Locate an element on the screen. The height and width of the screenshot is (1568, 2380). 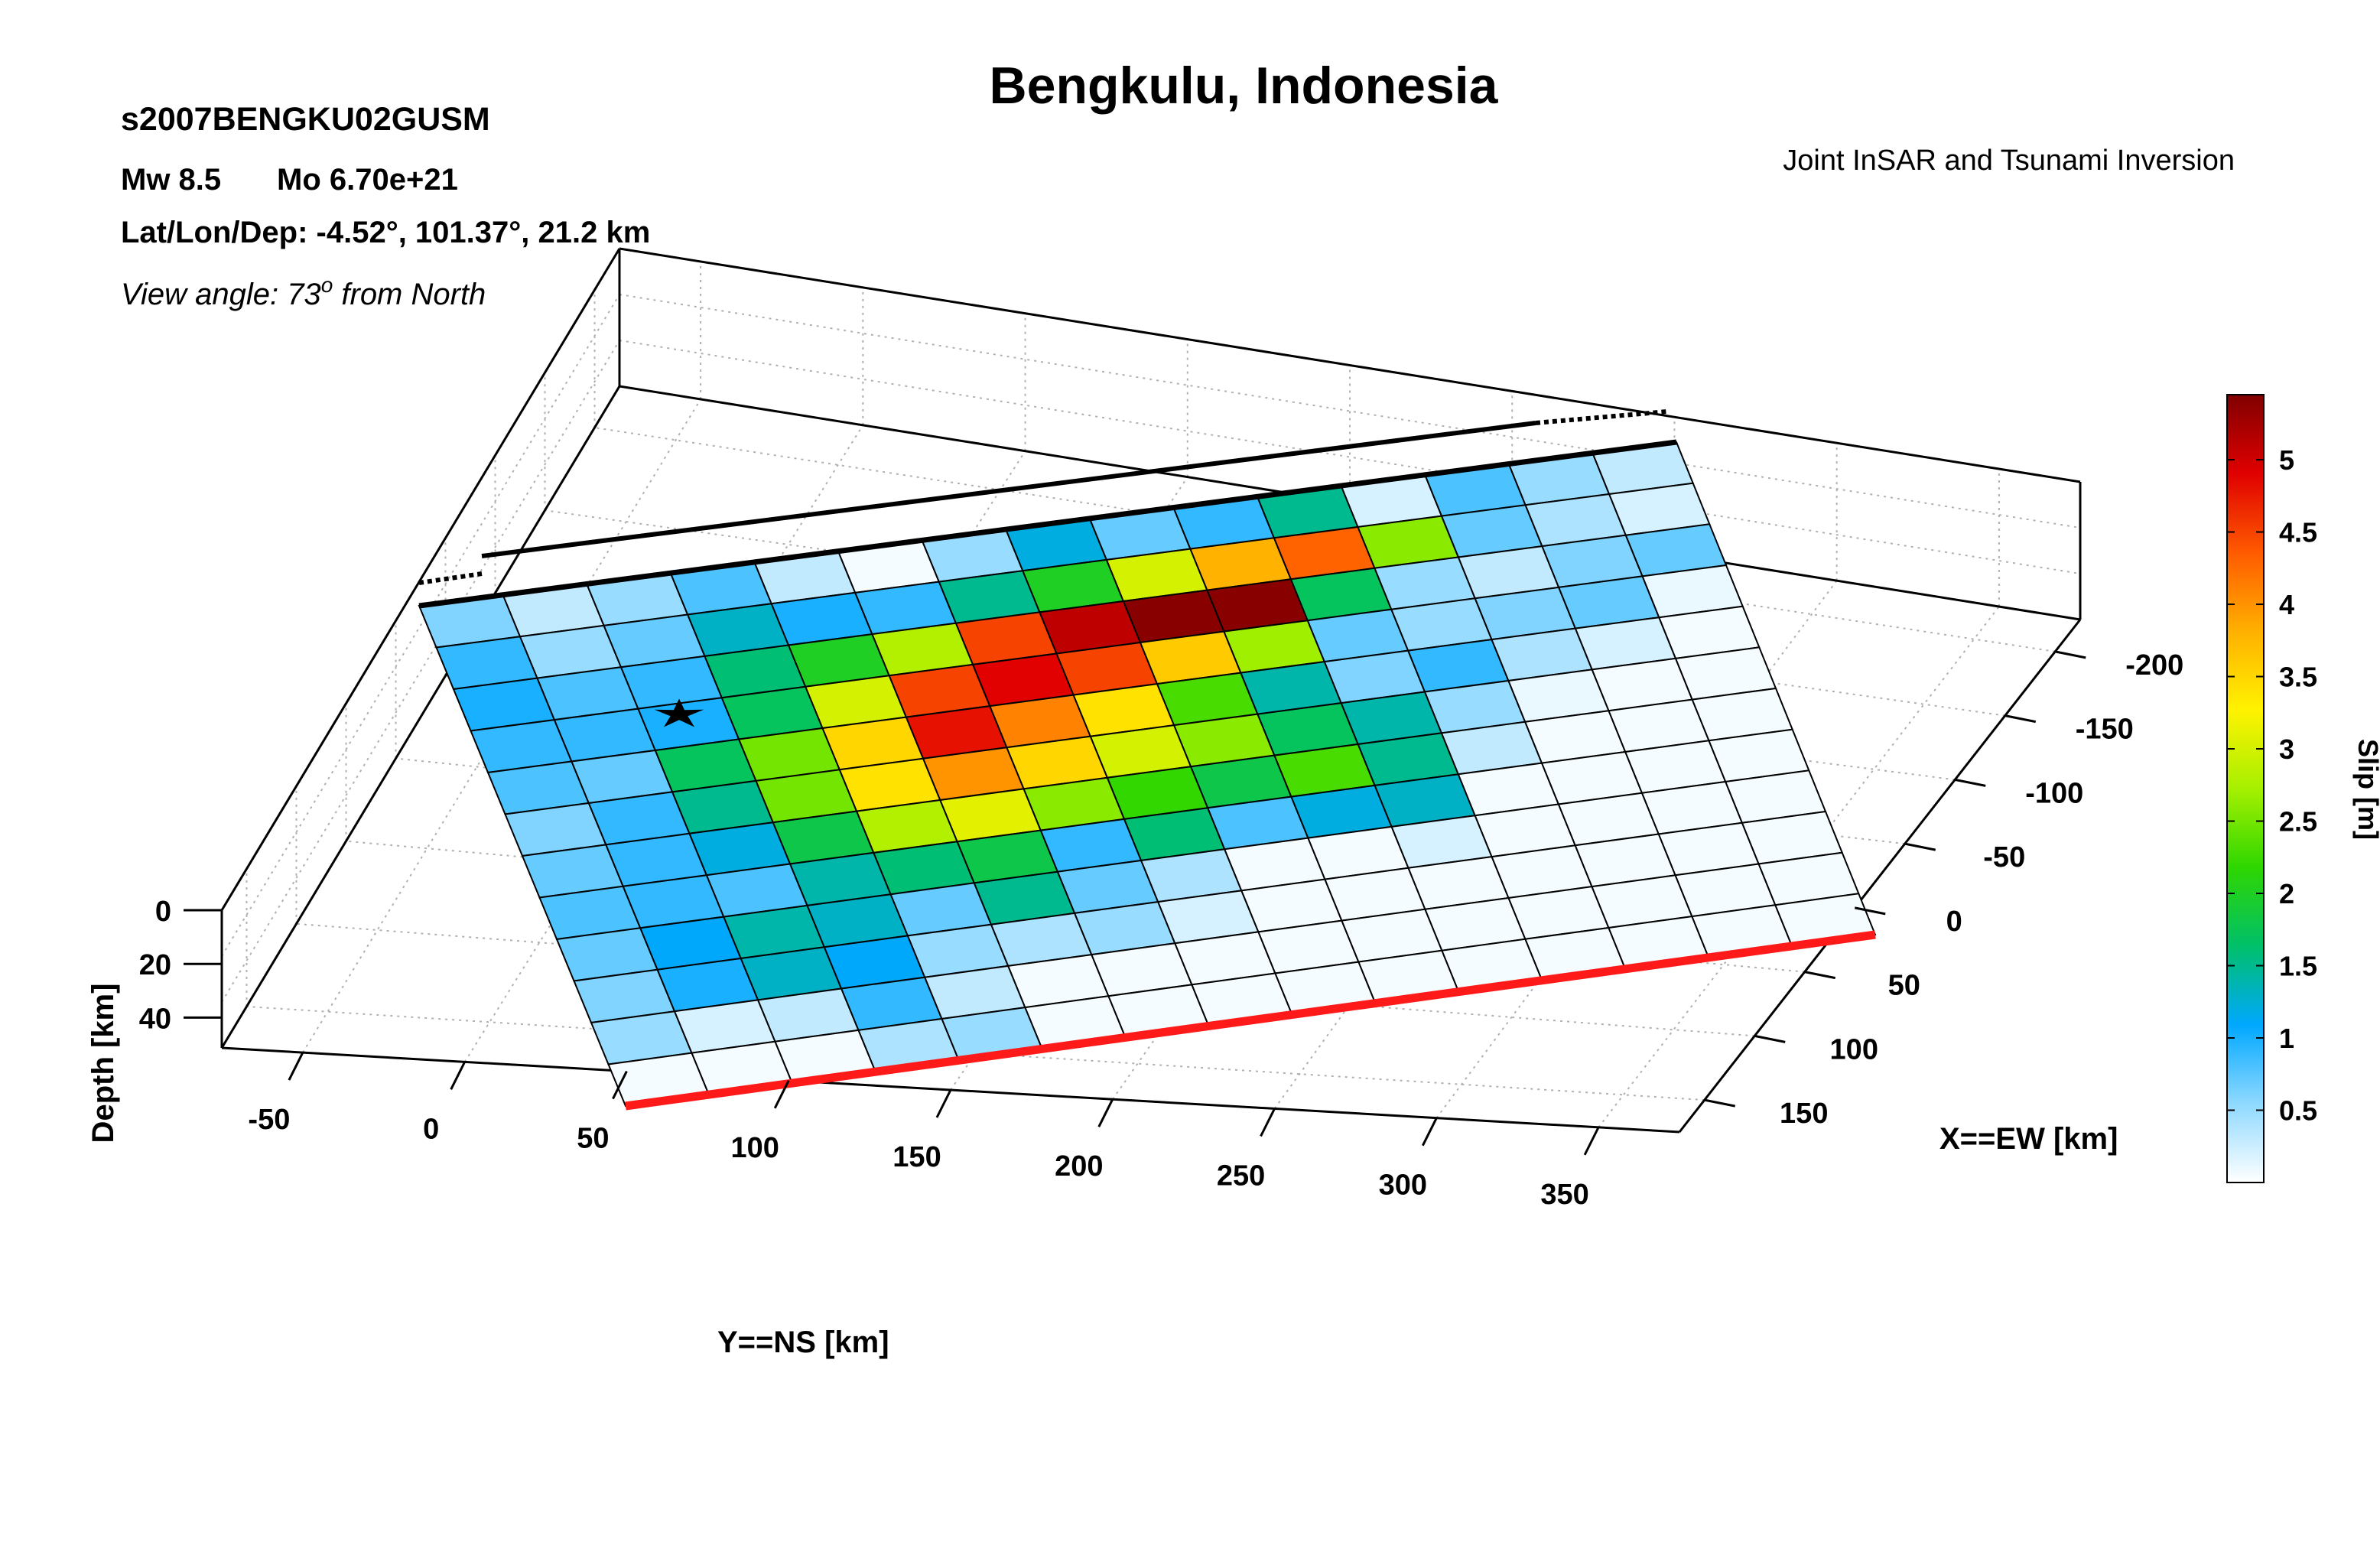
x-tick-label: -200 is located at coordinates (2154, 665).